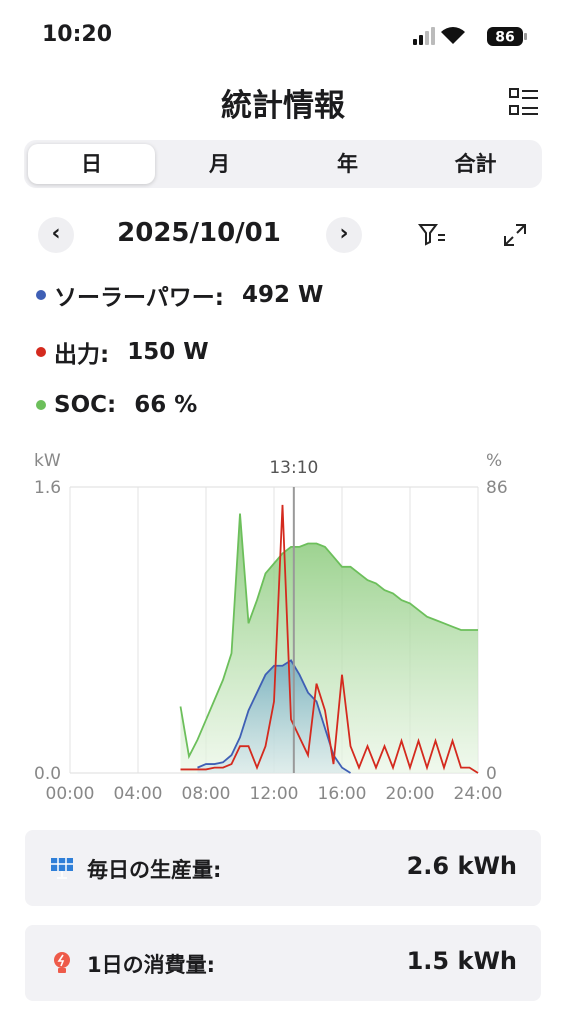 The width and height of the screenshot is (566, 1024). Describe the element at coordinates (515, 235) in the screenshot. I see `expand-icon` at that location.